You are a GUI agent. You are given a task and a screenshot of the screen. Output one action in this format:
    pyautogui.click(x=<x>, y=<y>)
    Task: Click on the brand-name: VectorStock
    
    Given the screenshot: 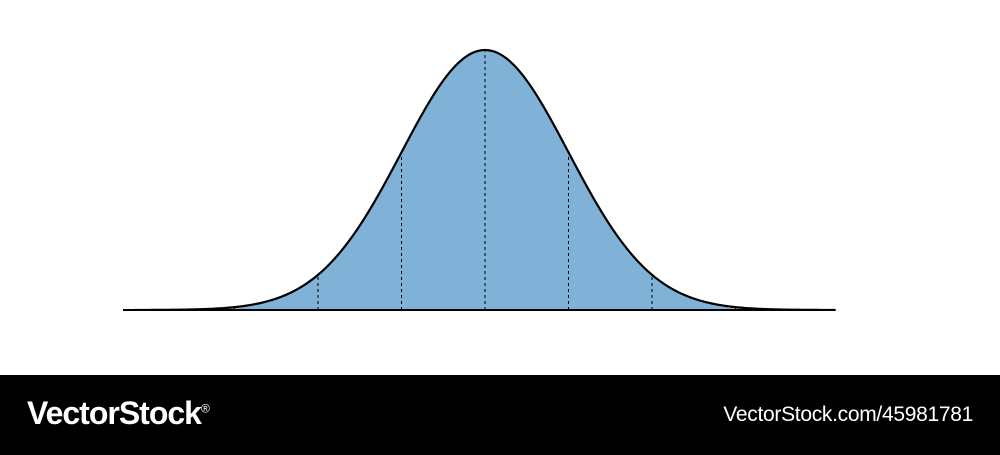 What is the action you would take?
    pyautogui.click(x=114, y=413)
    